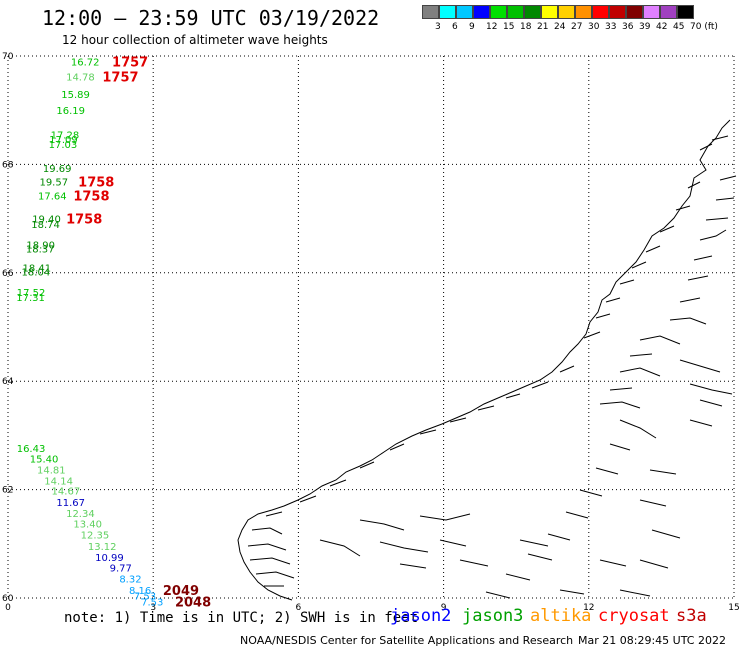 This screenshot has height=650, width=740. I want to click on wave-height-value: 16.72, so click(85, 62).